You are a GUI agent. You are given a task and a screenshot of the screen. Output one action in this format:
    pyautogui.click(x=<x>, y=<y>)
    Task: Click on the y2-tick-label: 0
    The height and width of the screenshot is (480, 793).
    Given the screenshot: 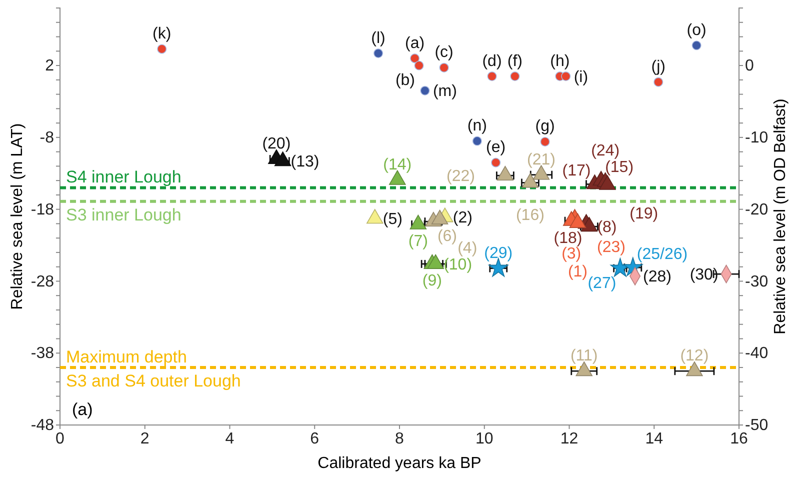 What is the action you would take?
    pyautogui.click(x=749, y=66)
    